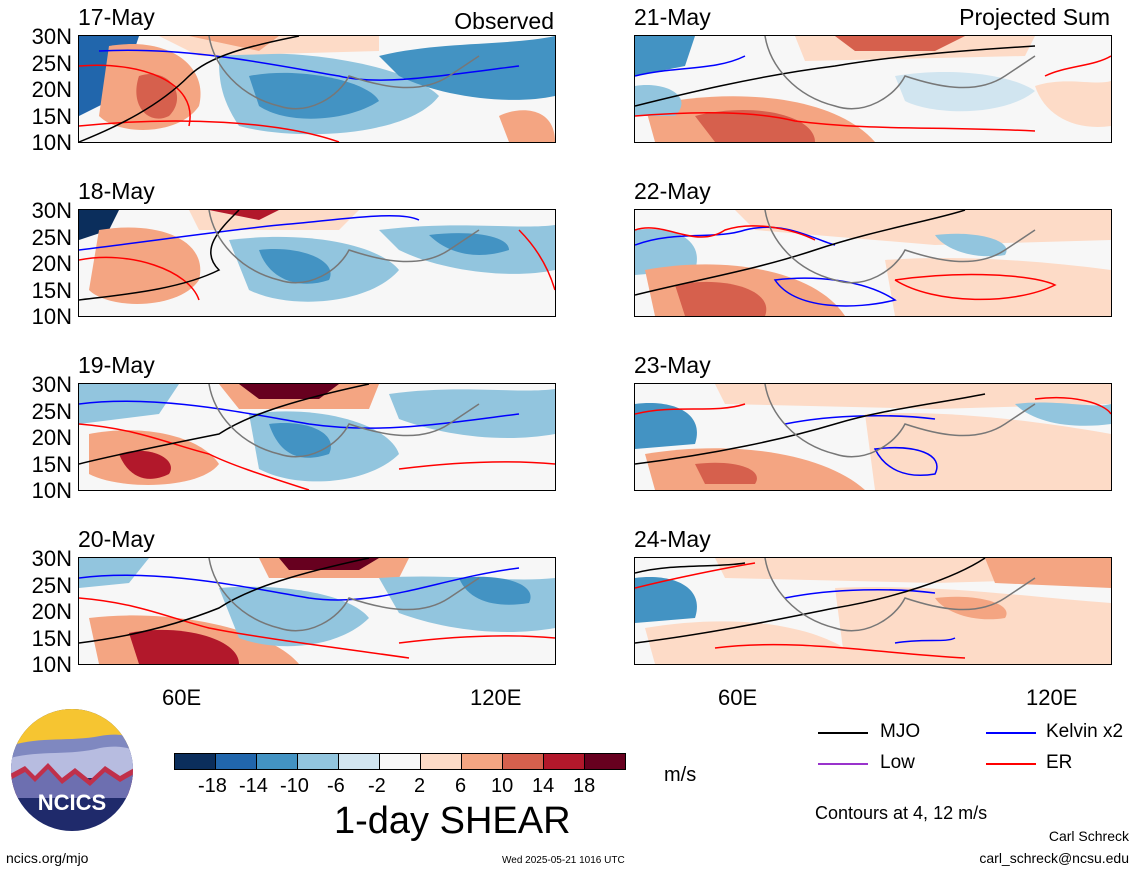 The width and height of the screenshot is (1135, 872). Describe the element at coordinates (1054, 858) in the screenshot. I see `footer-email: carl_schreck@ncsu.edu` at that location.